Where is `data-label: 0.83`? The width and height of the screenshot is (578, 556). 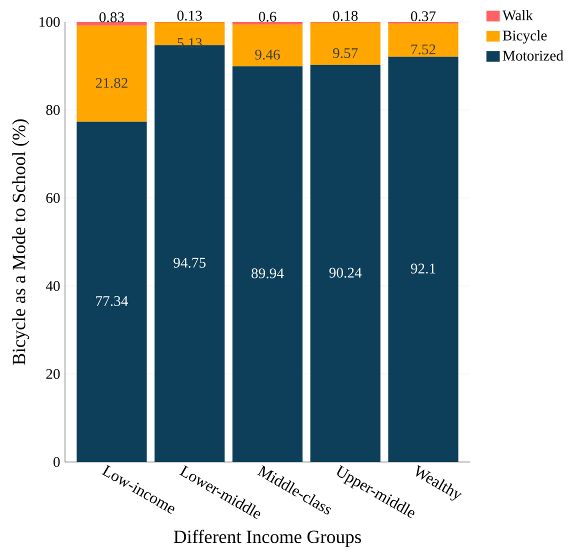
data-label: 0.83 is located at coordinates (111, 17).